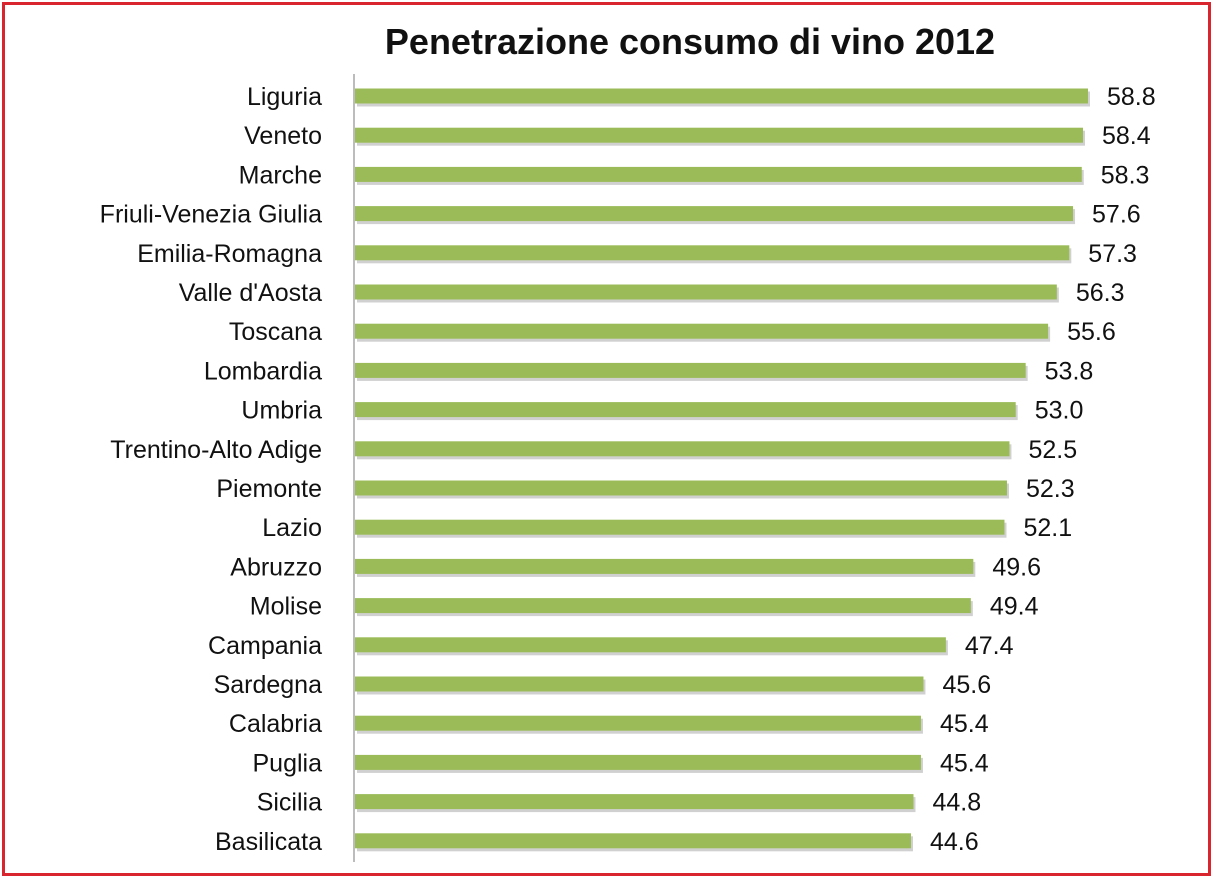  I want to click on value-label: 44.6, so click(954, 842).